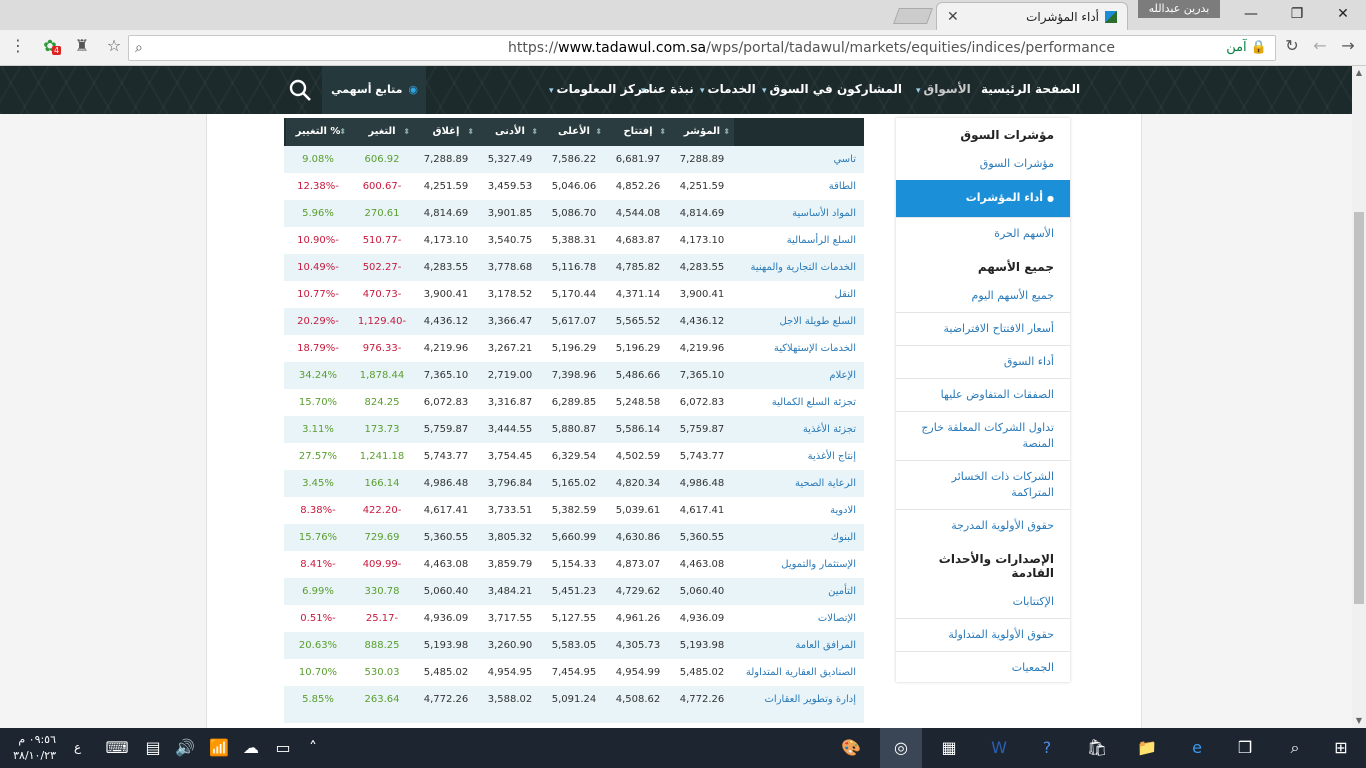 This screenshot has width=1366, height=768. Describe the element at coordinates (983, 199) in the screenshot. I see `sidebar-link: أداء المؤشرات` at that location.